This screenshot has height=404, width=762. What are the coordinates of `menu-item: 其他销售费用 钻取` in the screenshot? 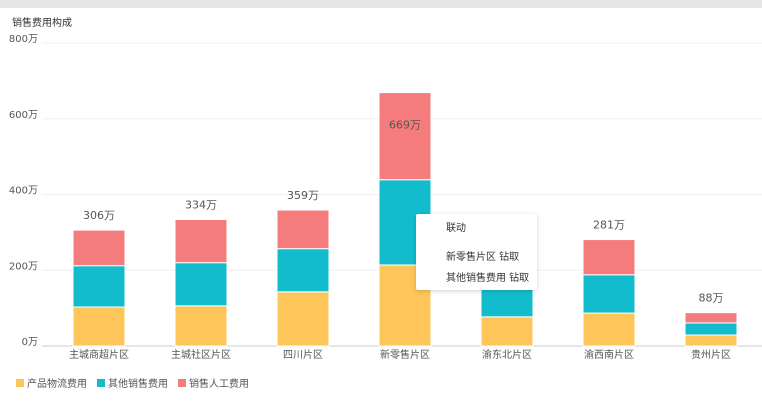 It's located at (487, 277).